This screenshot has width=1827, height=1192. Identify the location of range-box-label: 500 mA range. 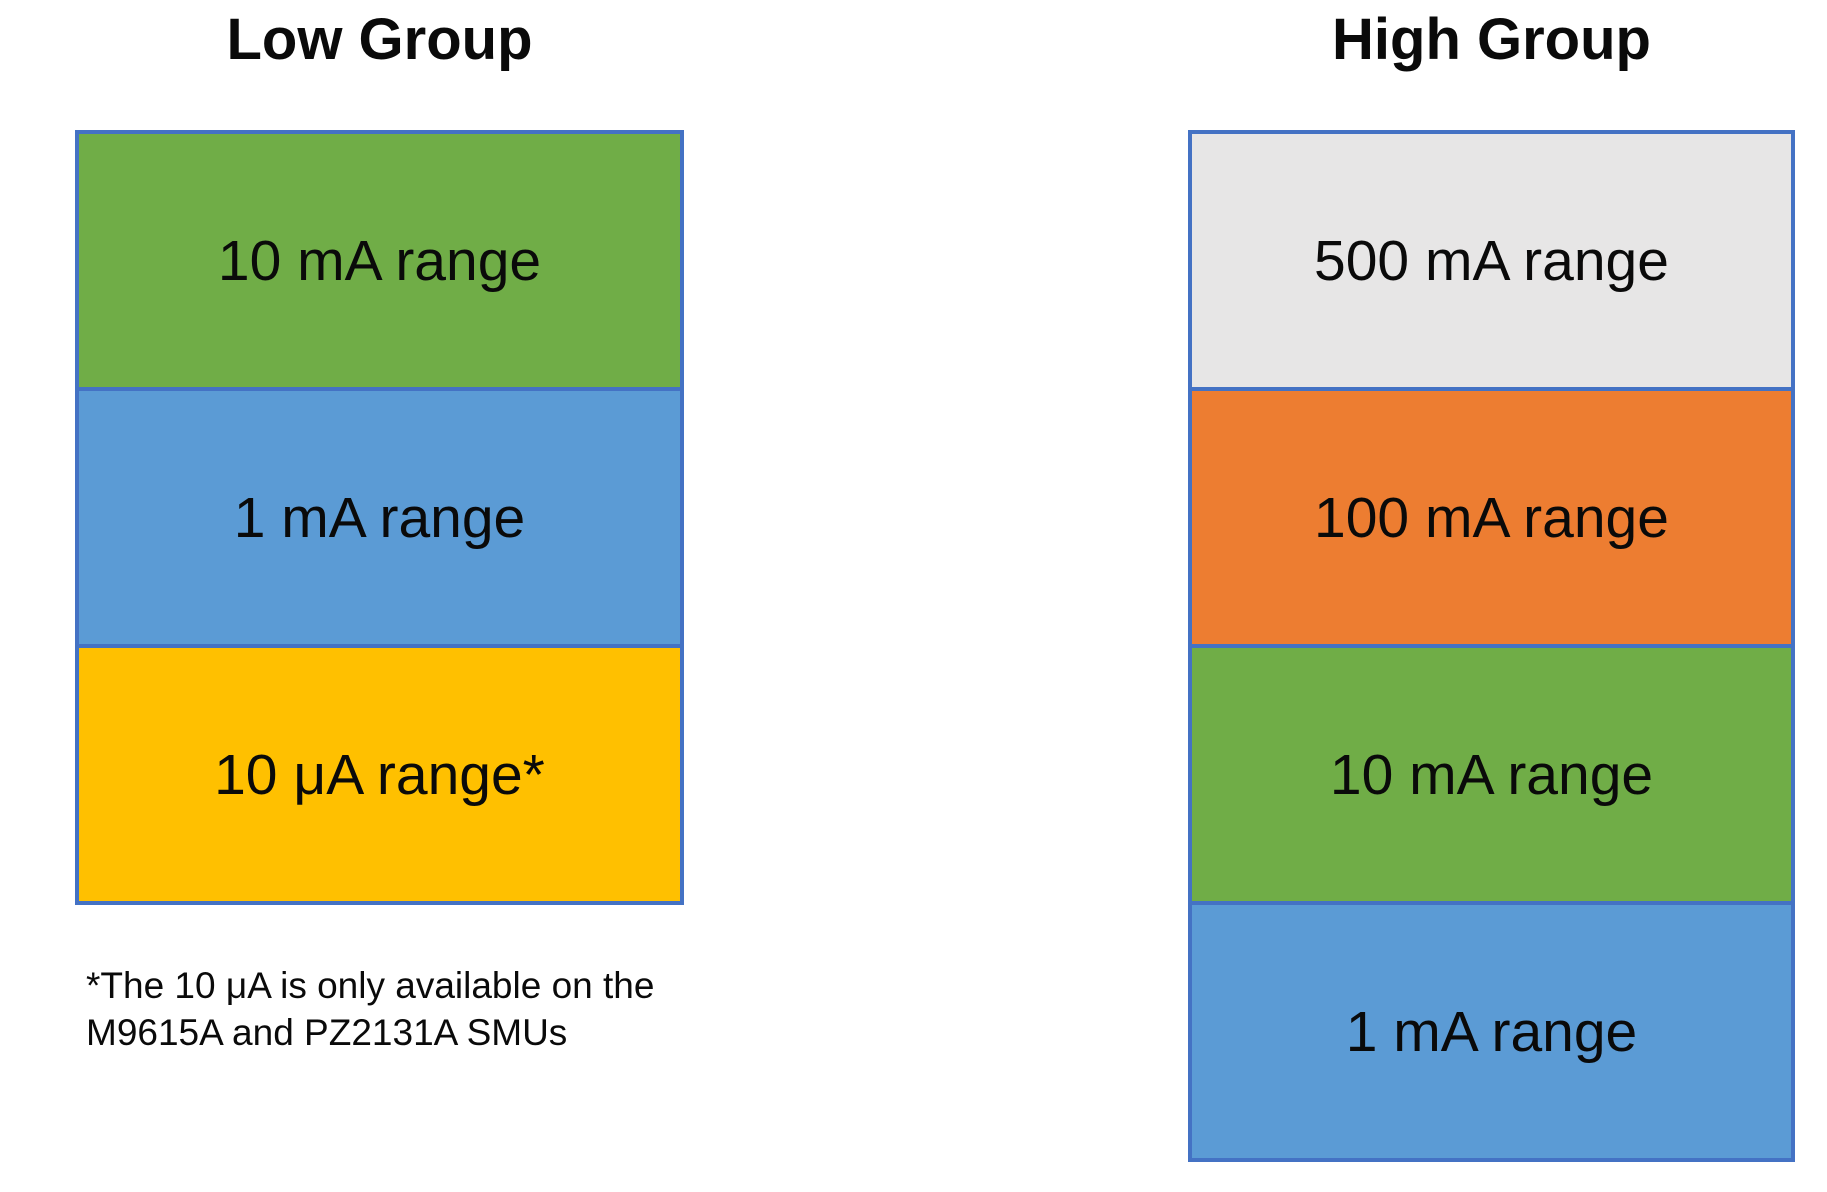
(1491, 260).